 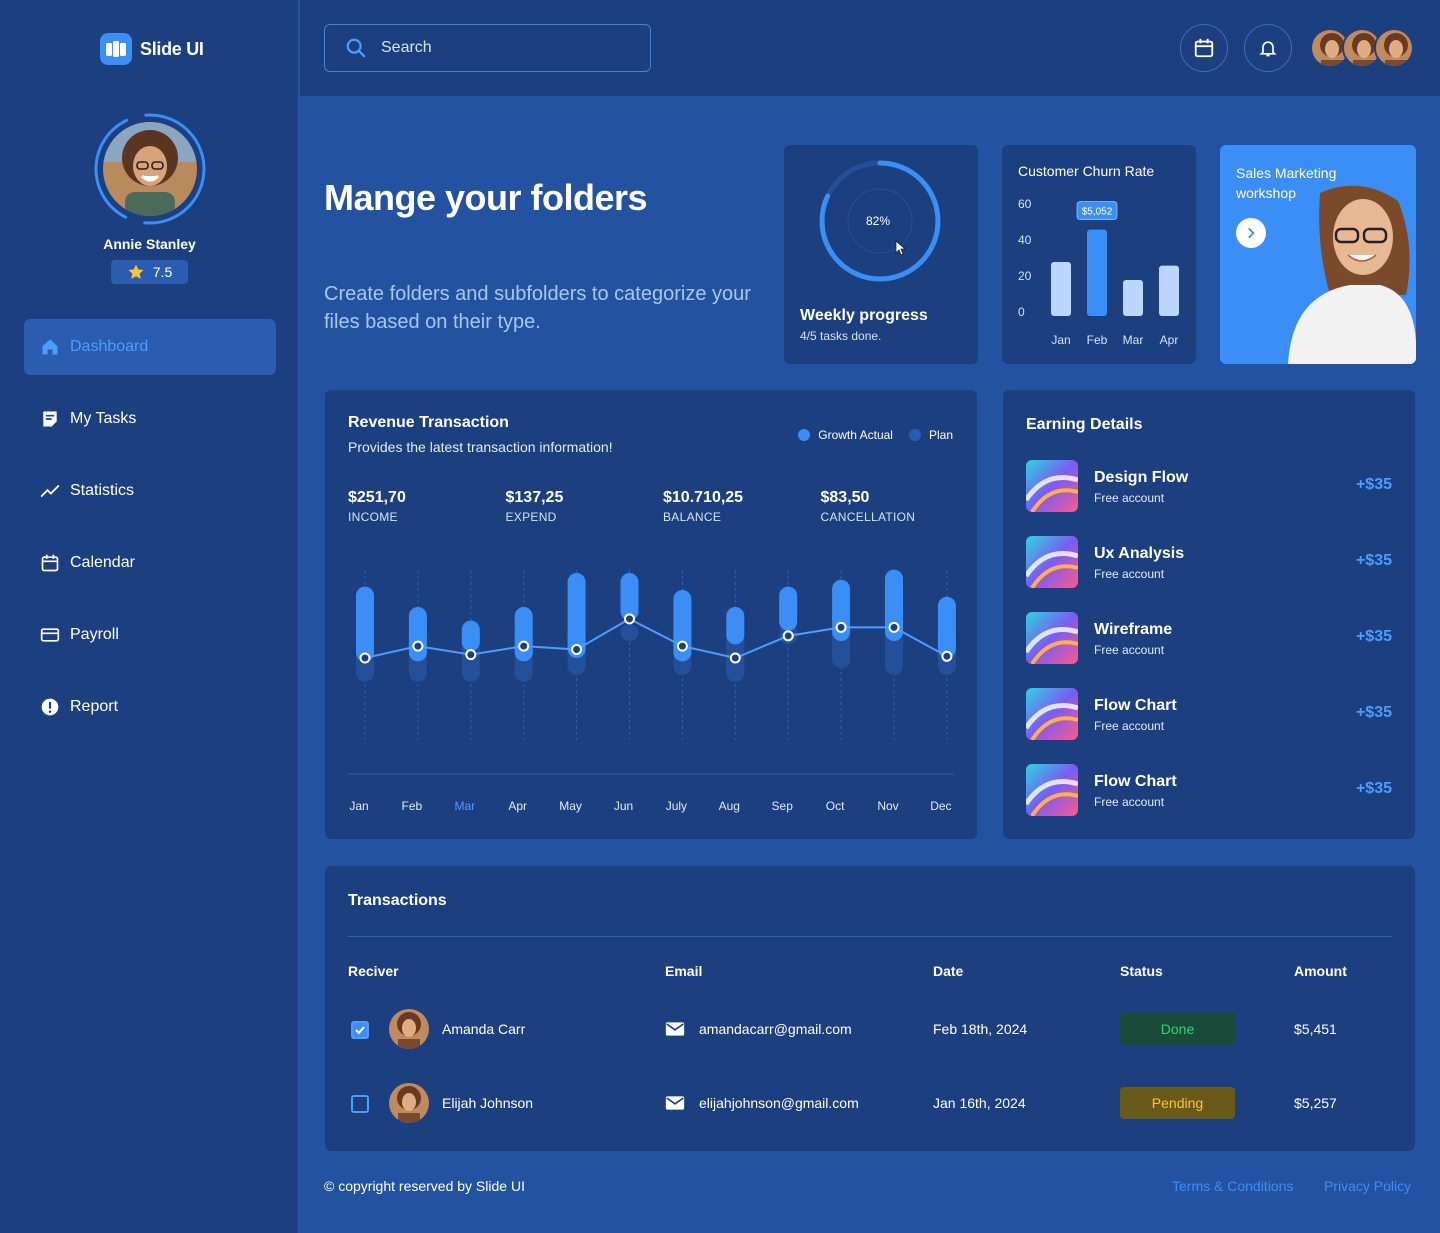 I want to click on chevron-right-icon, so click(x=1251, y=233).